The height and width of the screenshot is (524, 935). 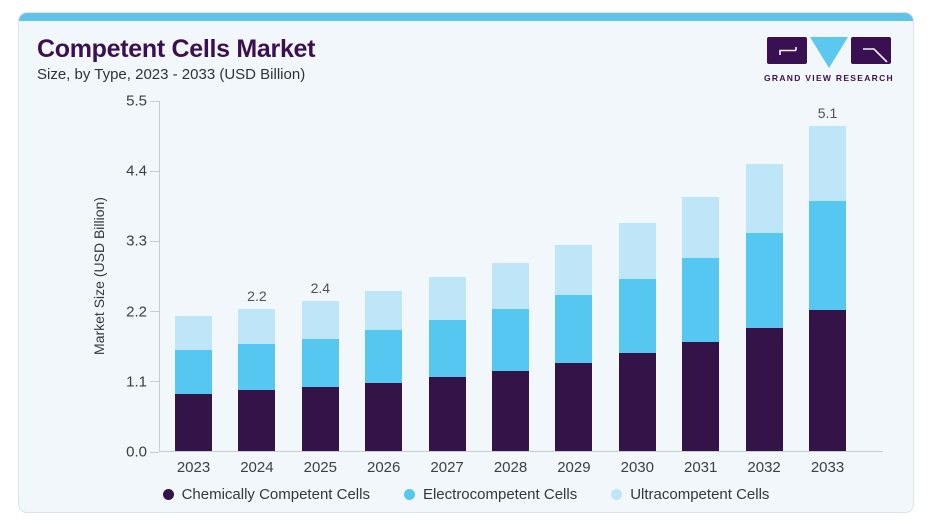 What do you see at coordinates (637, 251) in the screenshot?
I see `bar-segment-ultracompetent-2030` at bounding box center [637, 251].